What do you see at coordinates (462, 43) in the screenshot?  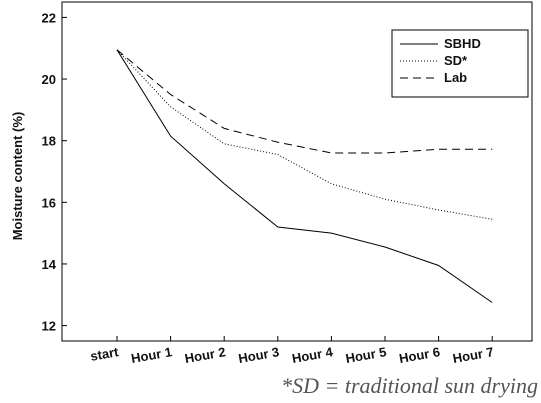 I see `legend-label-sbhd: SBHD` at bounding box center [462, 43].